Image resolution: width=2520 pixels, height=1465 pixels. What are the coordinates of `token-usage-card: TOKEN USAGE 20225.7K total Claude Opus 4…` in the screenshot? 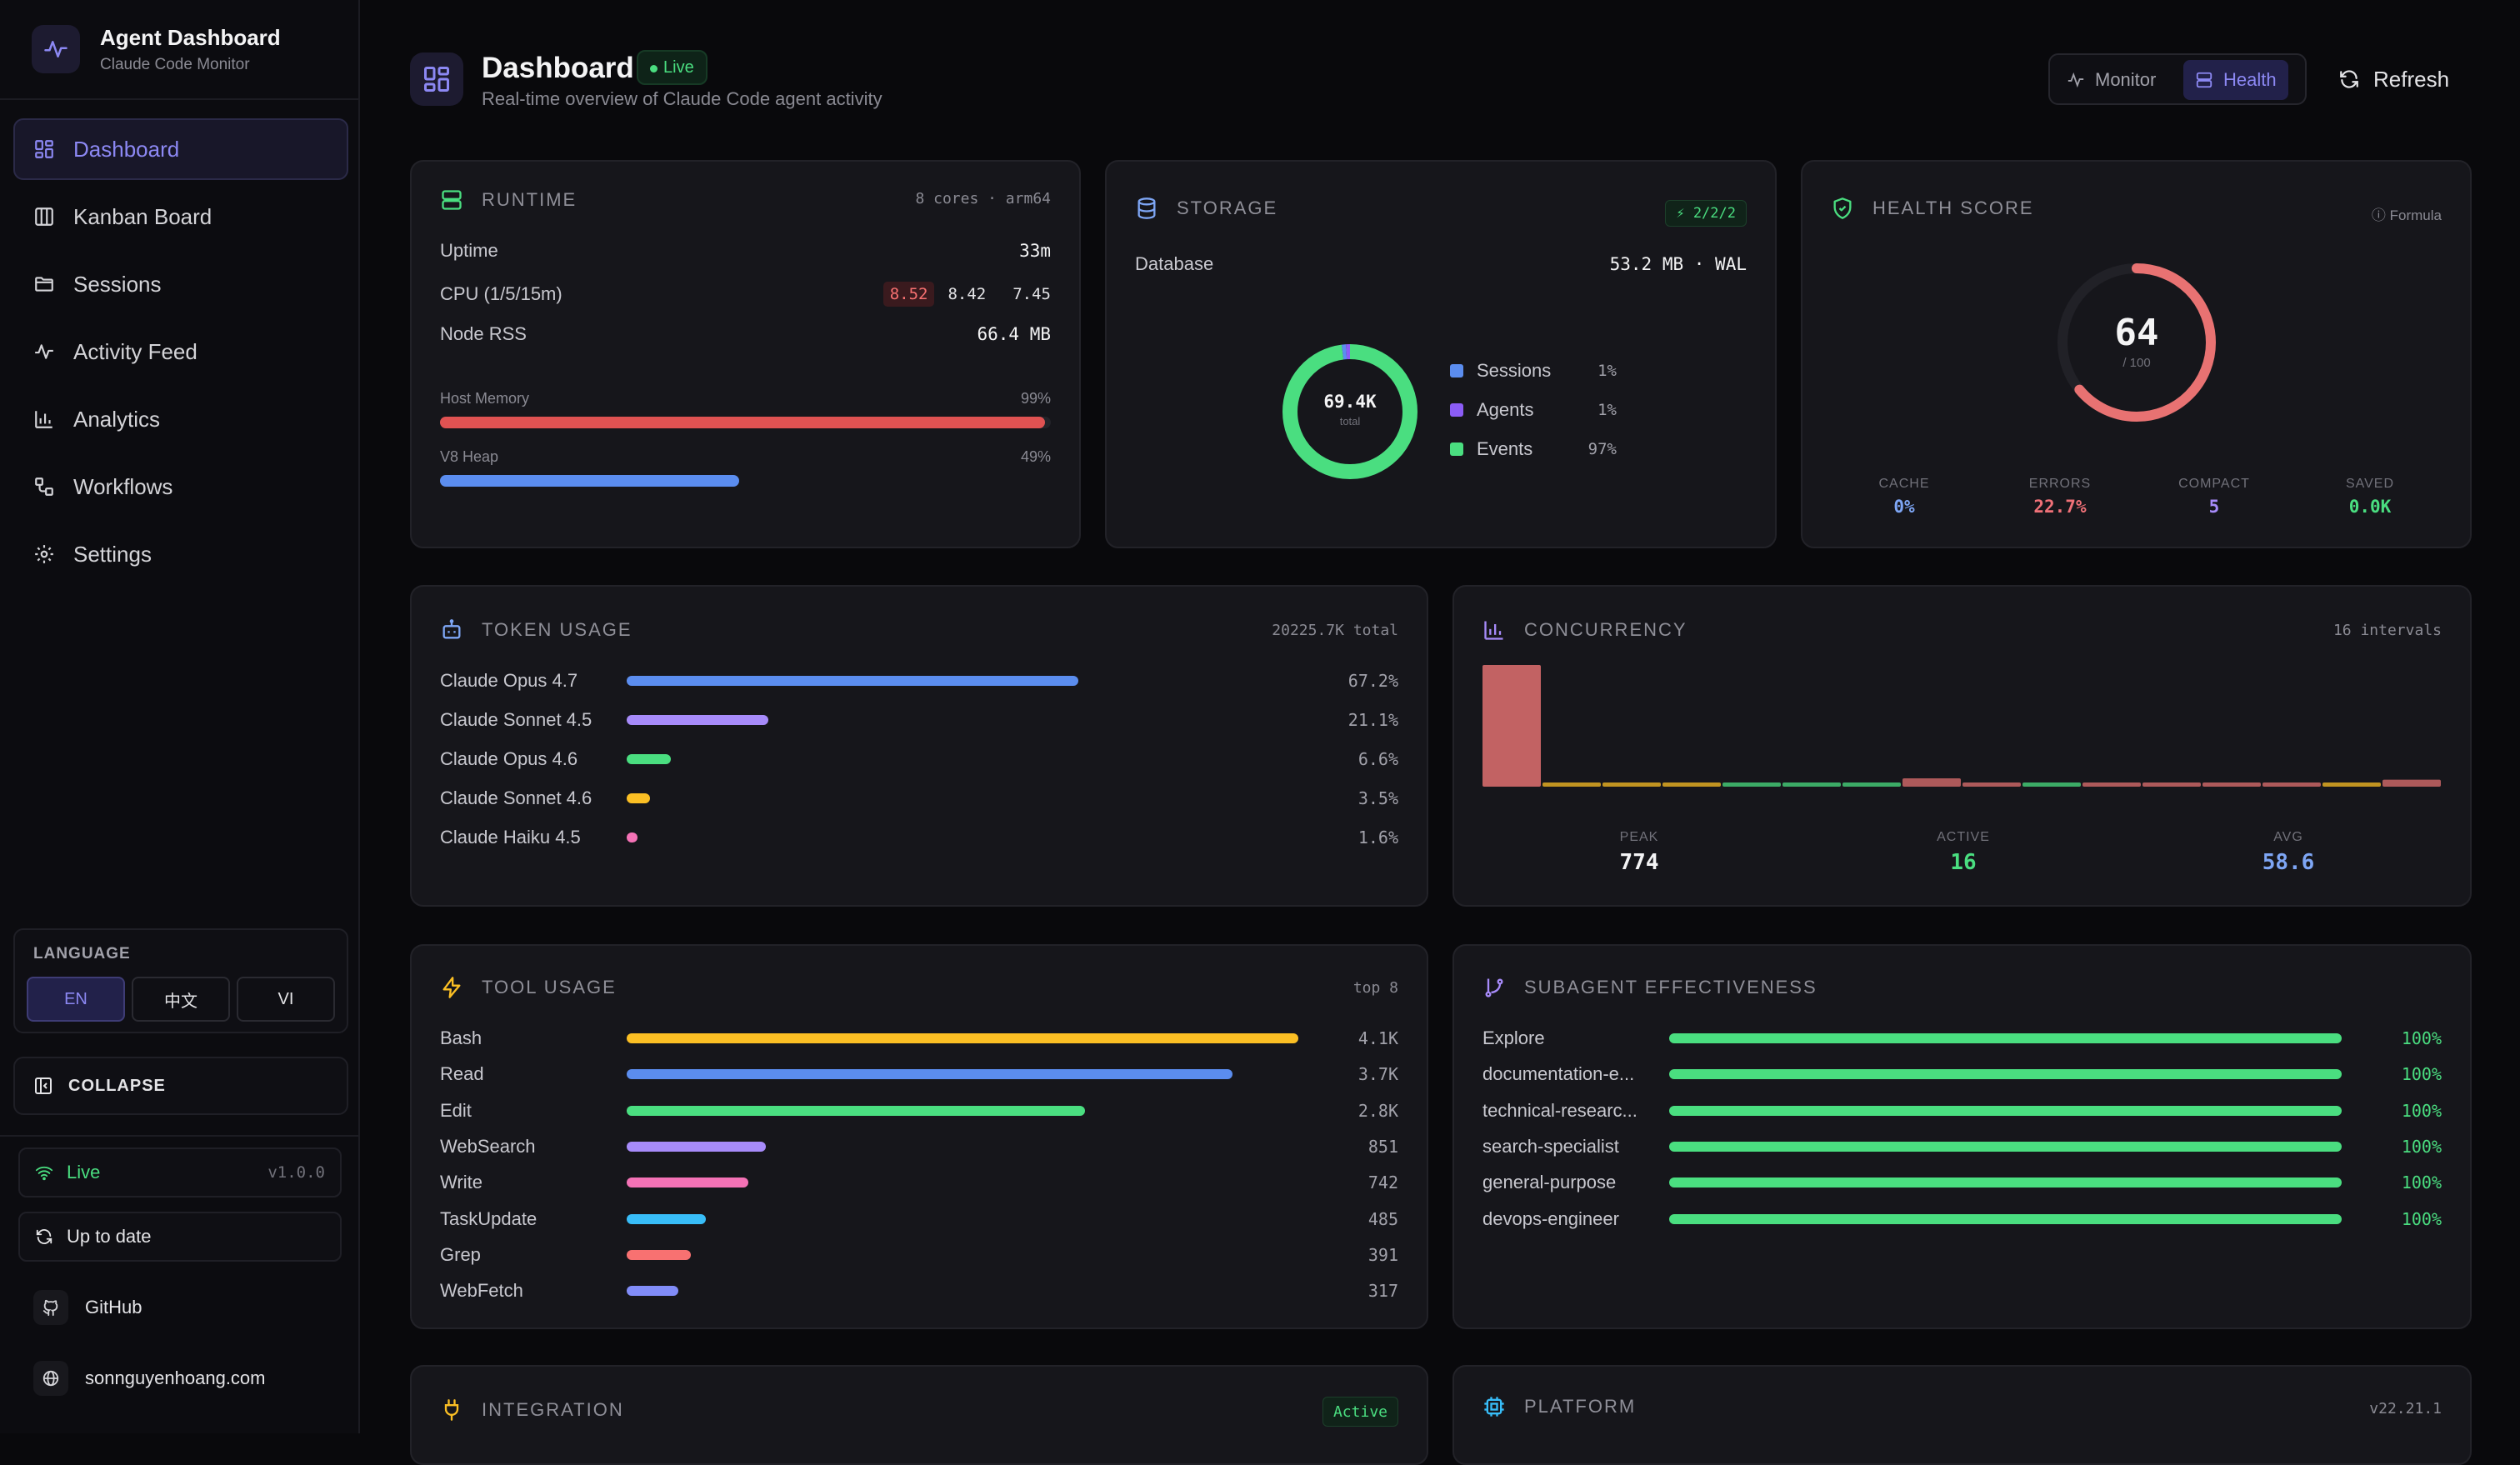 It's located at (919, 746).